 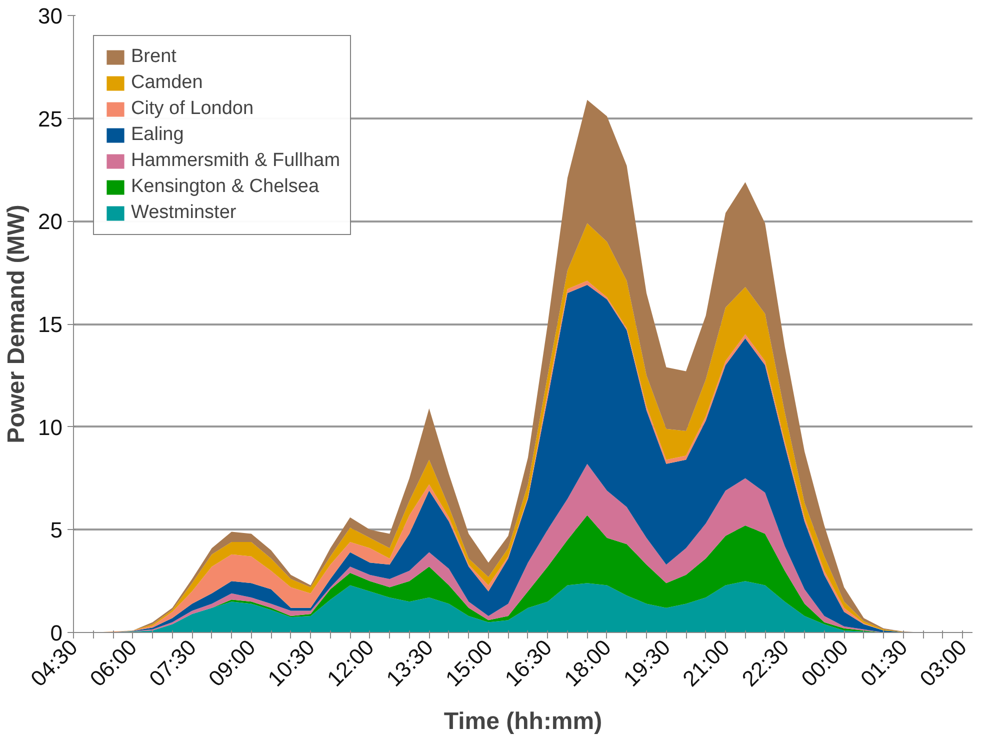 What do you see at coordinates (50, 221) in the screenshot?
I see `y-tick-label: 20` at bounding box center [50, 221].